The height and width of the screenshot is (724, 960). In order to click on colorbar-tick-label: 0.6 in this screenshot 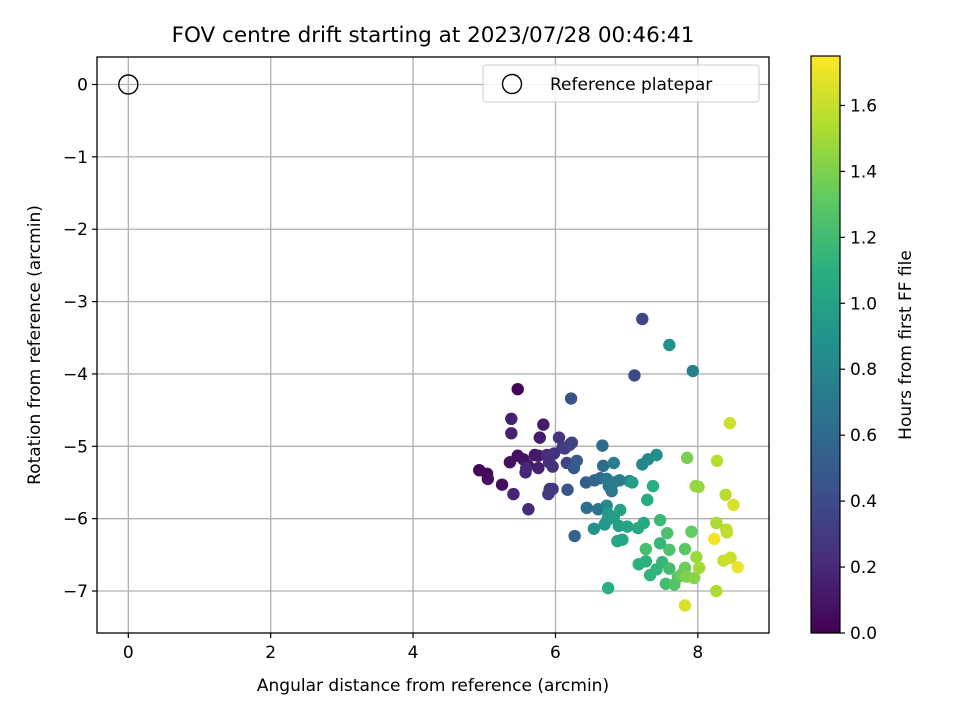, I will do `click(863, 436)`.